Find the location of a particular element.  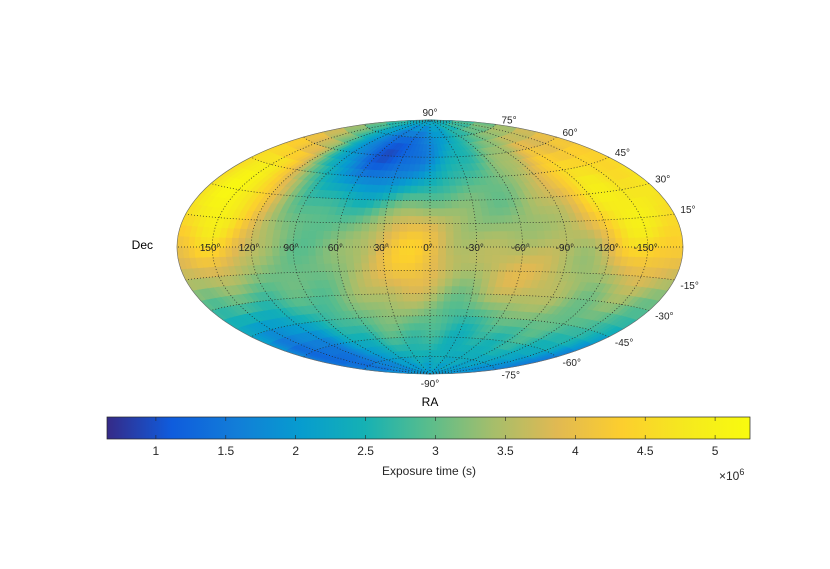

colorbar-tick-label: 3.5 is located at coordinates (505, 451).